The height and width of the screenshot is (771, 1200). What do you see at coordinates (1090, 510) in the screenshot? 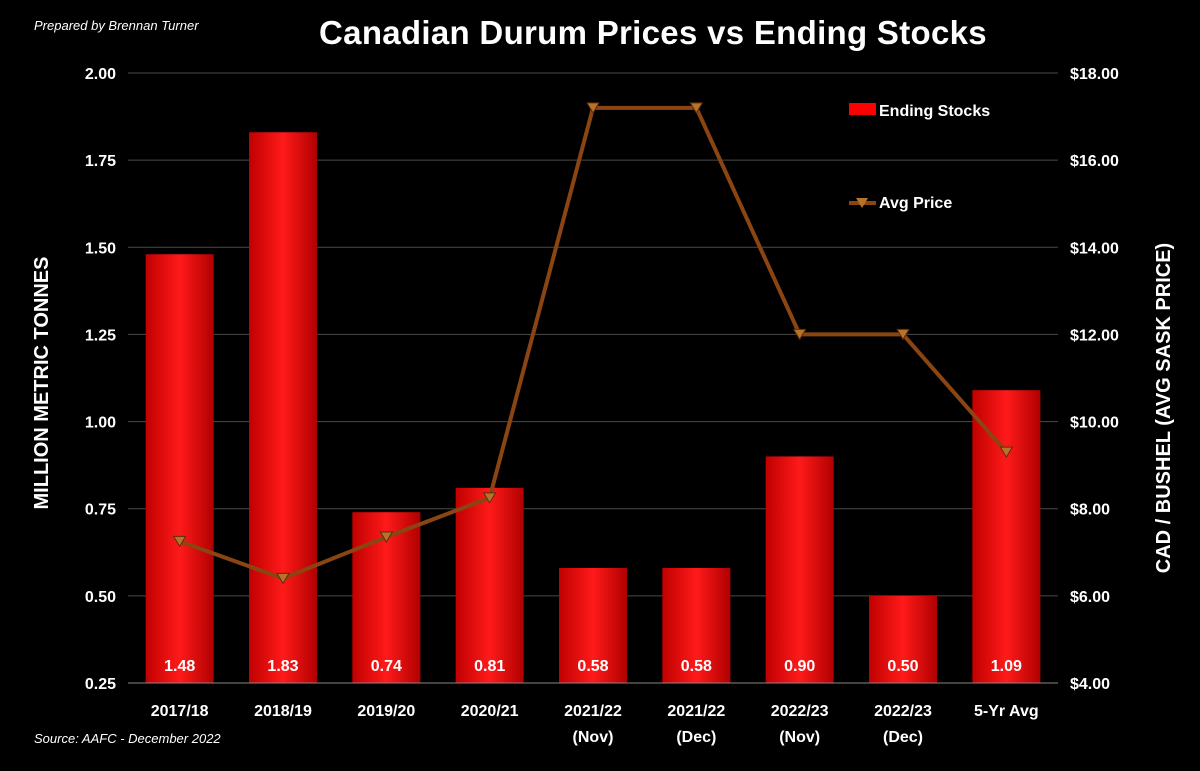
I see `y2-tick-label: $8.00` at bounding box center [1090, 510].